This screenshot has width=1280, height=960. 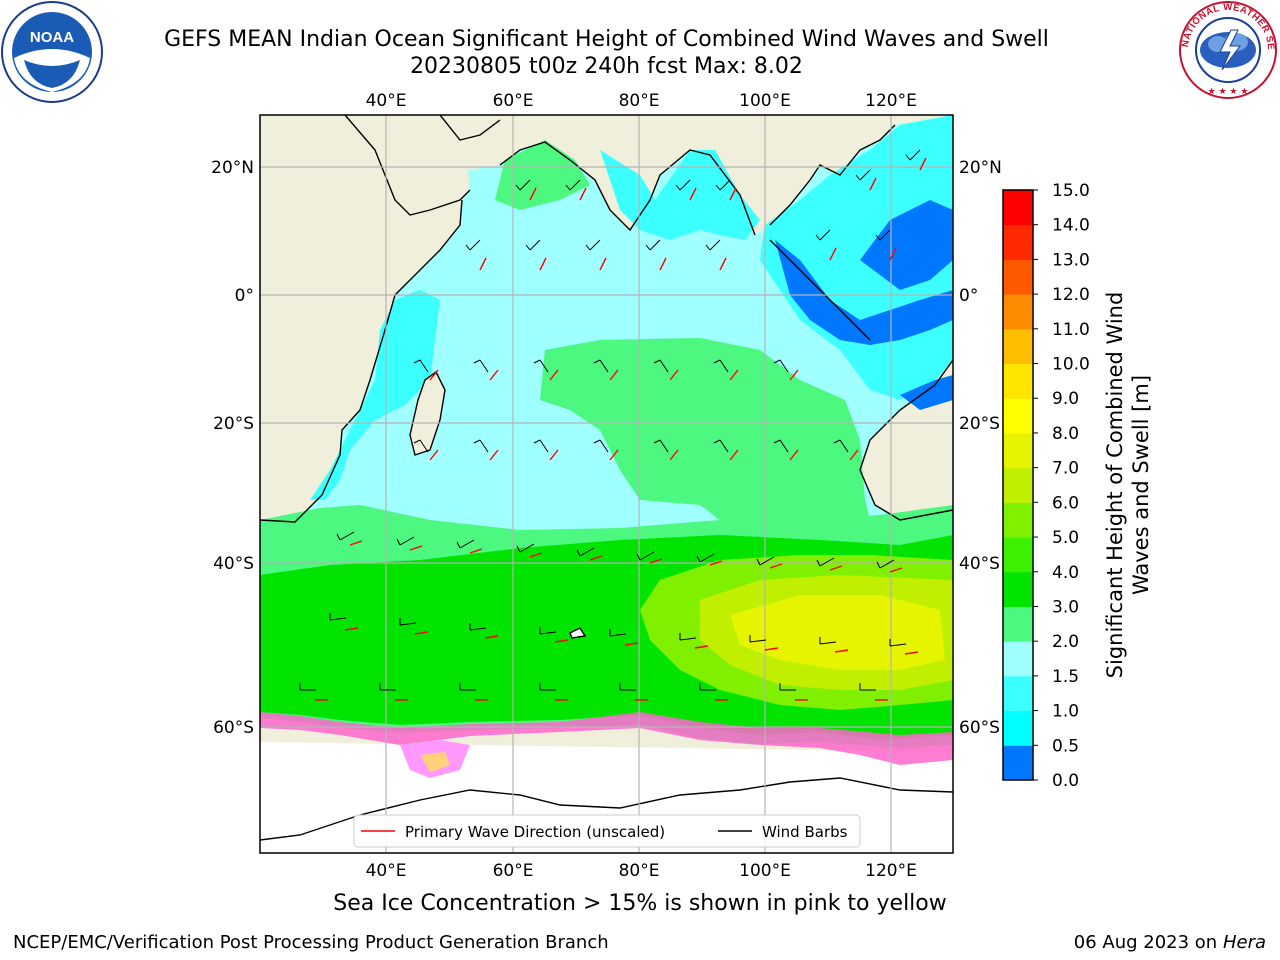 I want to click on lat-label-right-20s: 20°S, so click(x=979, y=424).